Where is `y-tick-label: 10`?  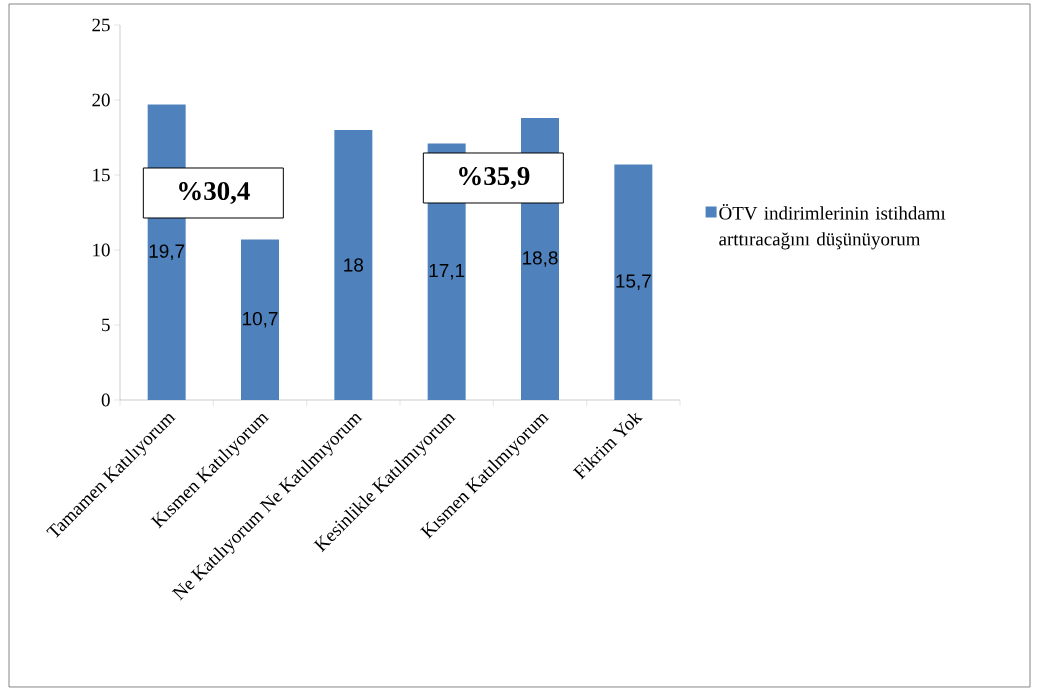
y-tick-label: 10 is located at coordinates (101, 250).